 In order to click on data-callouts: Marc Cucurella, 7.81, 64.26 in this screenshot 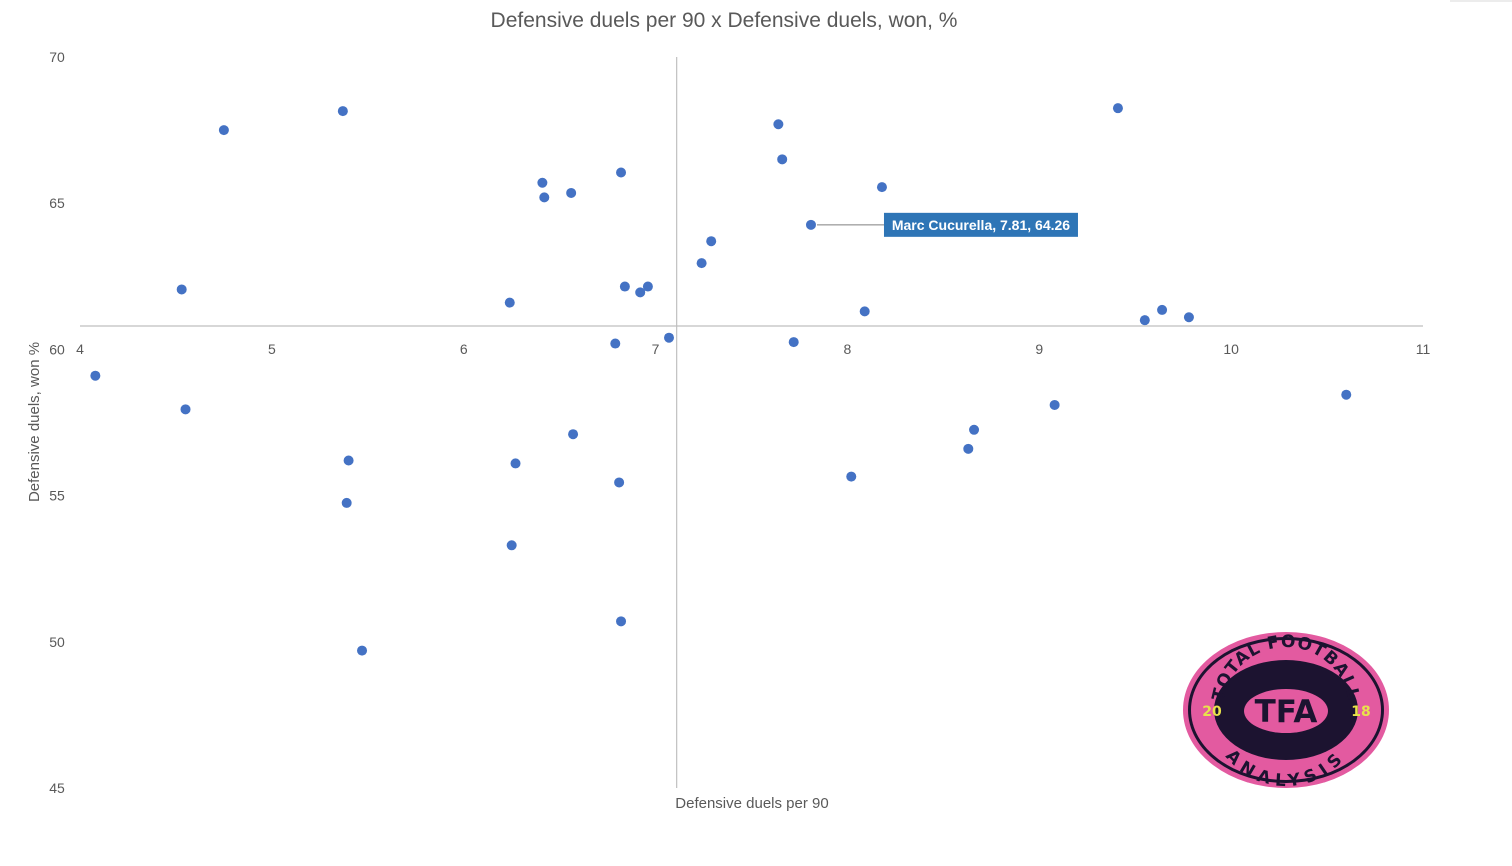, I will do `click(947, 224)`.